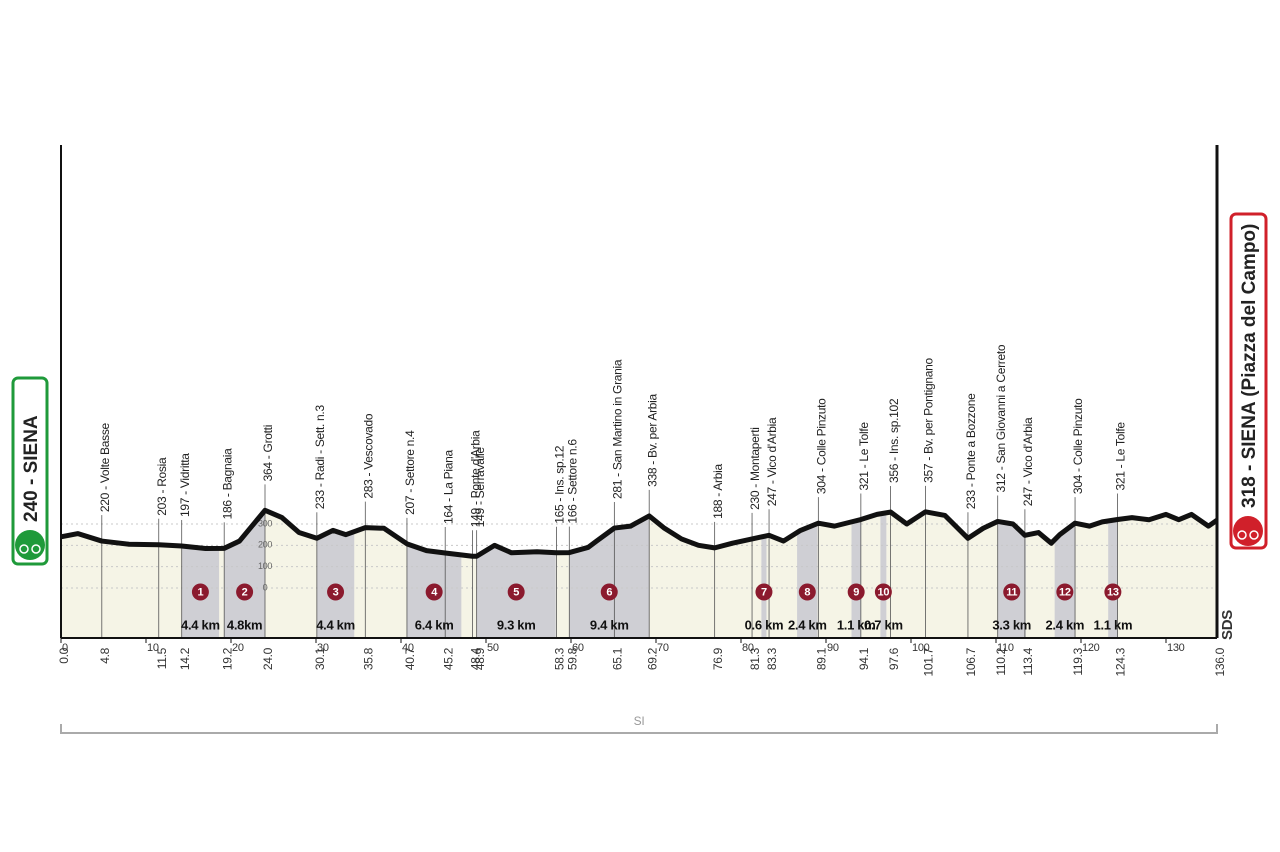 The width and height of the screenshot is (1280, 852). What do you see at coordinates (1091, 648) in the screenshot?
I see `x-tick-label: 120` at bounding box center [1091, 648].